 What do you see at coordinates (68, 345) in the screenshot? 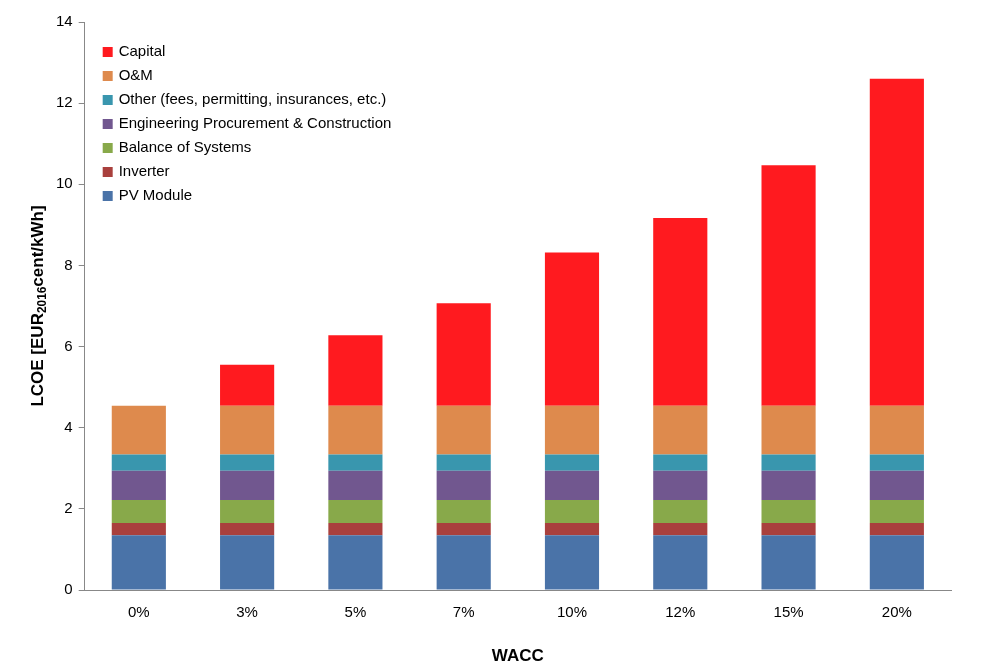
I see `y-tick-label: 6` at bounding box center [68, 345].